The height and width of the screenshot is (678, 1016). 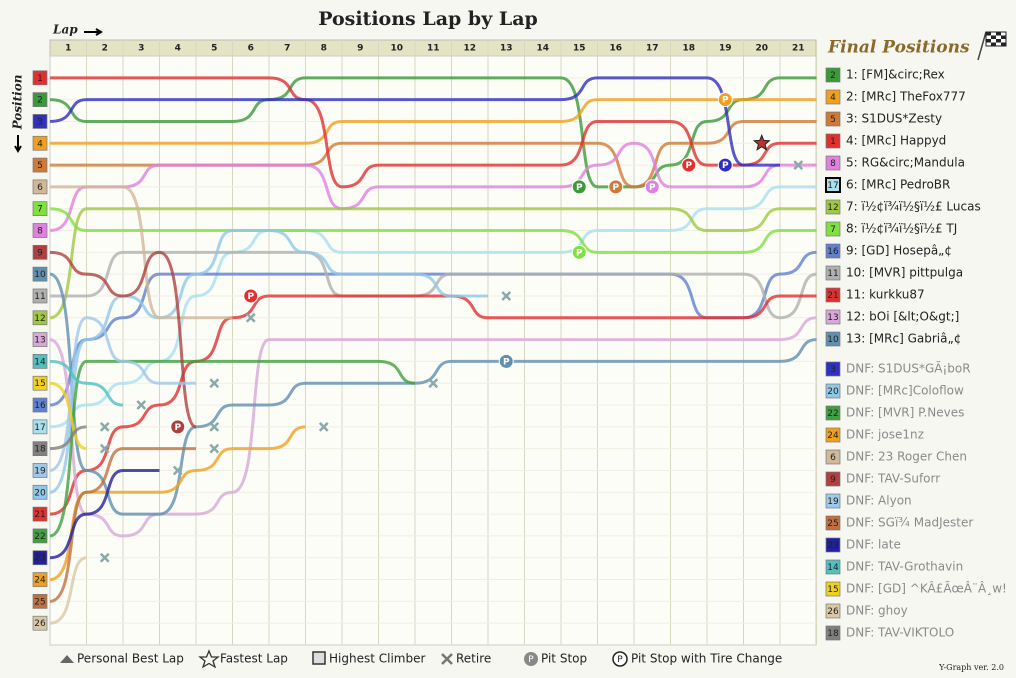 What do you see at coordinates (833, 458) in the screenshot?
I see `legend-badge-label: 6` at bounding box center [833, 458].